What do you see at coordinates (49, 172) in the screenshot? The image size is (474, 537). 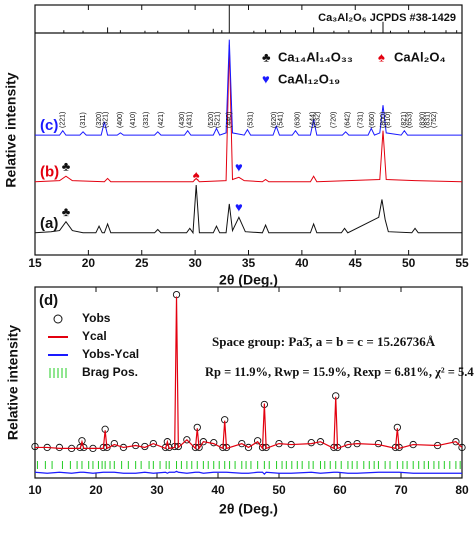 I see `series-label: (b)` at bounding box center [49, 172].